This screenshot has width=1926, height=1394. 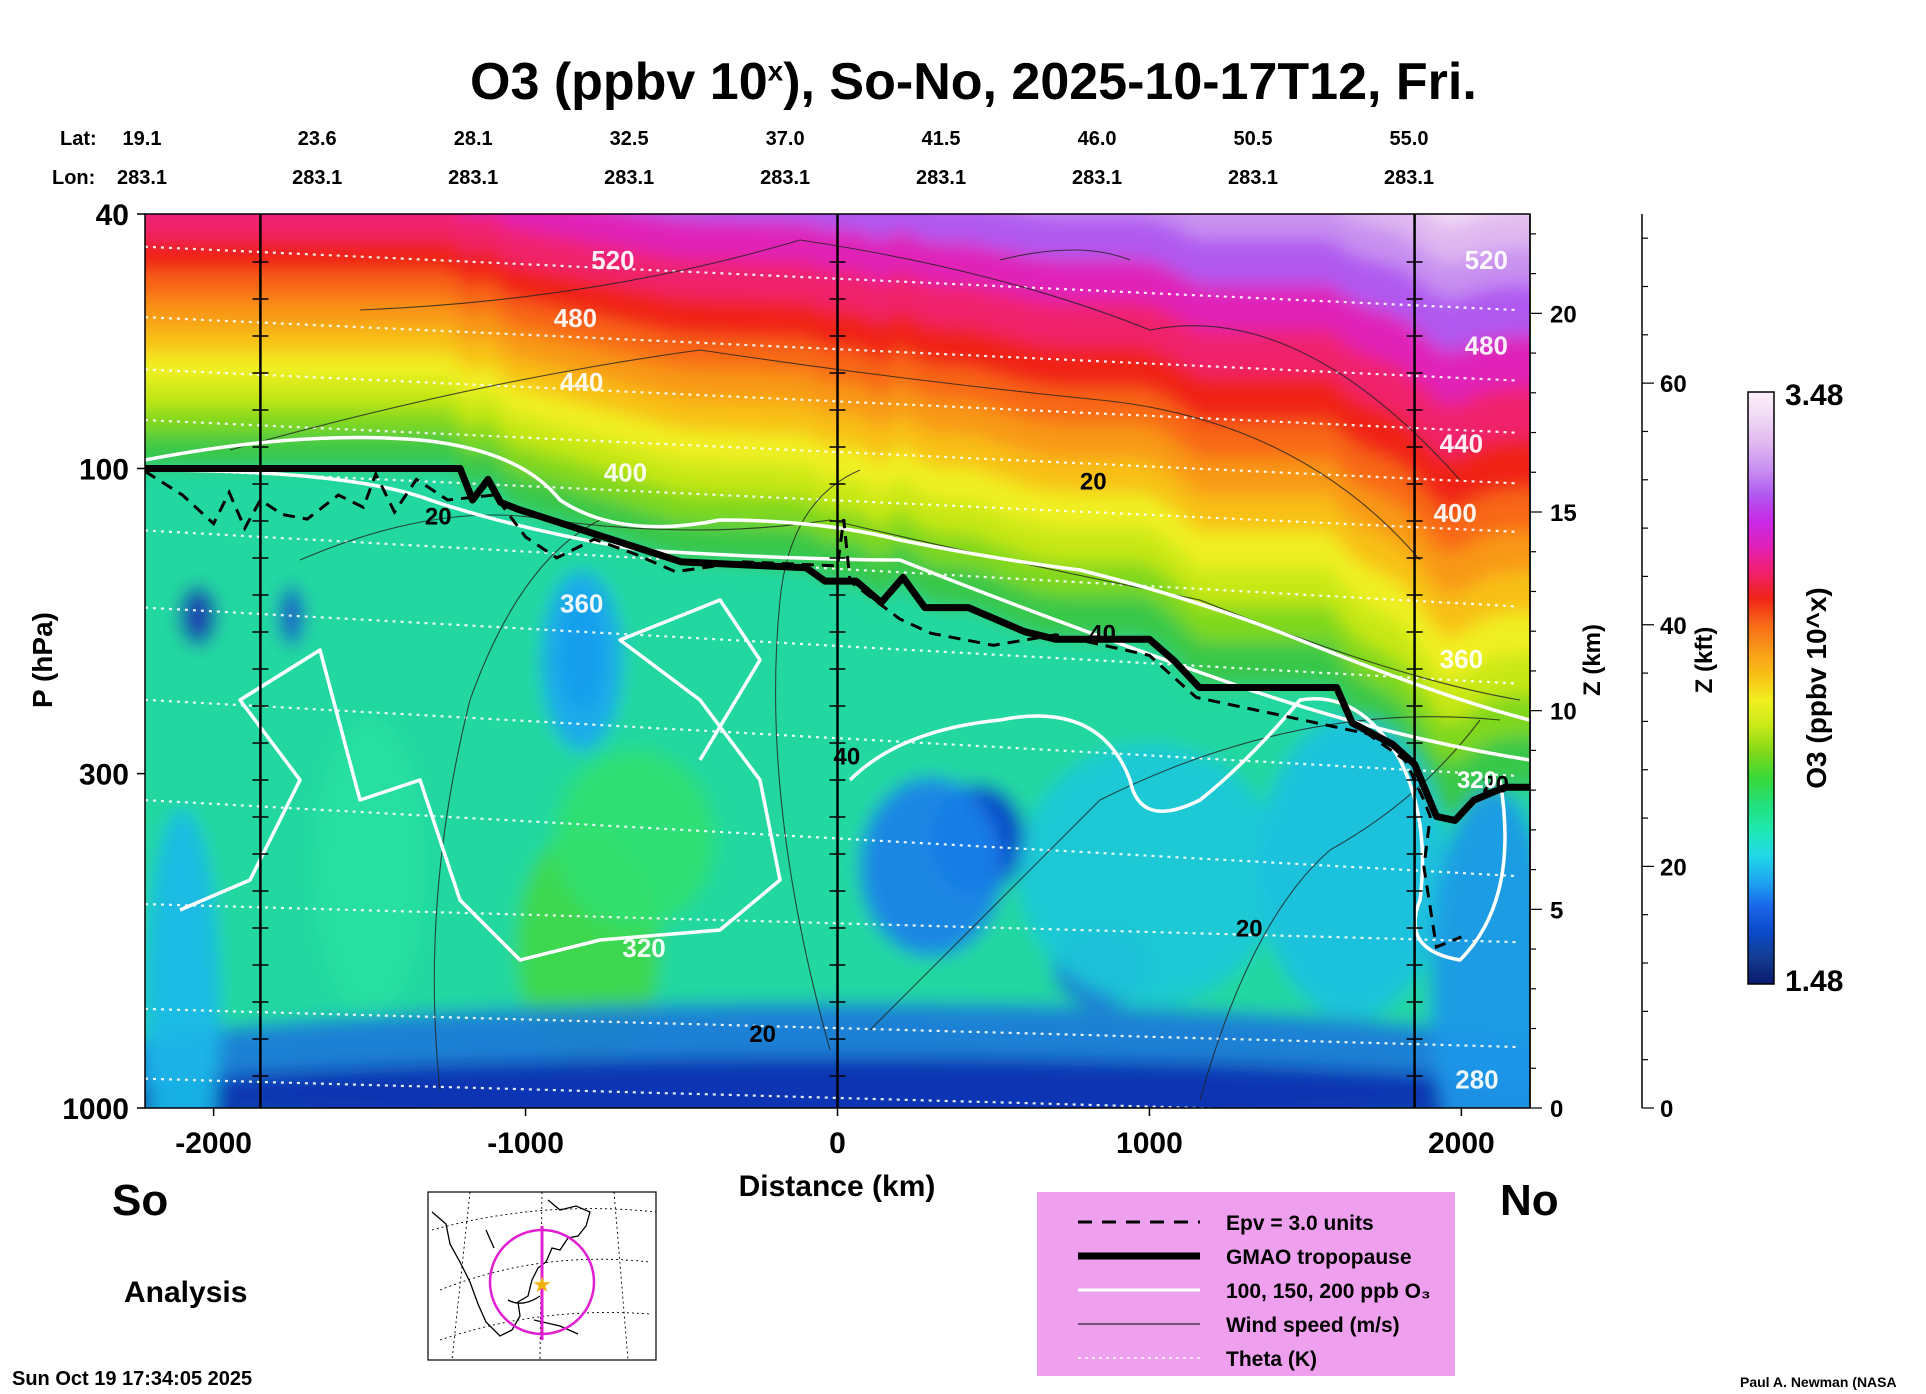 What do you see at coordinates (1097, 139) in the screenshot?
I see `lat-value: 46.0` at bounding box center [1097, 139].